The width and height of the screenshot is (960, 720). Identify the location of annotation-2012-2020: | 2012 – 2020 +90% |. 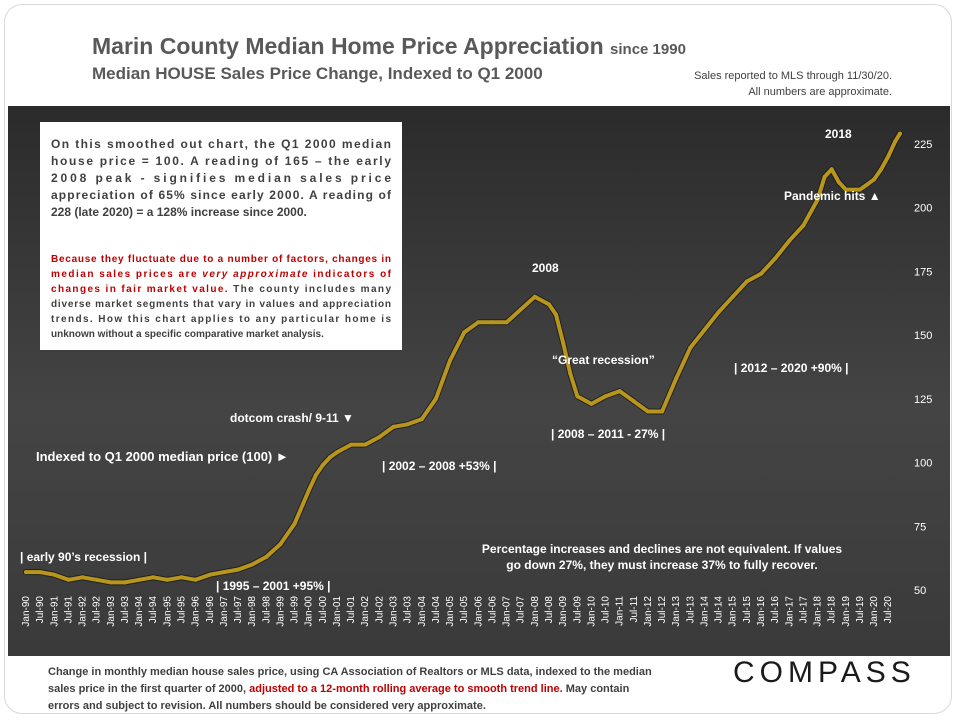
(791, 368).